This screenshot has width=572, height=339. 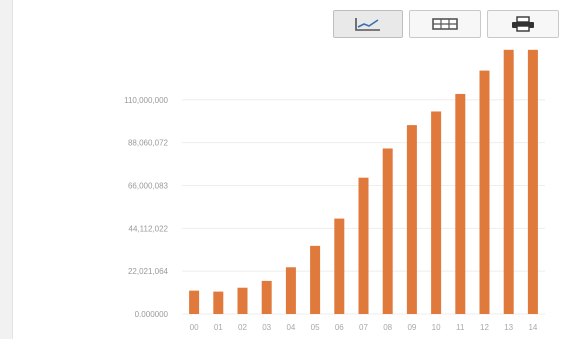 What do you see at coordinates (315, 327) in the screenshot?
I see `x-tick-label: 05` at bounding box center [315, 327].